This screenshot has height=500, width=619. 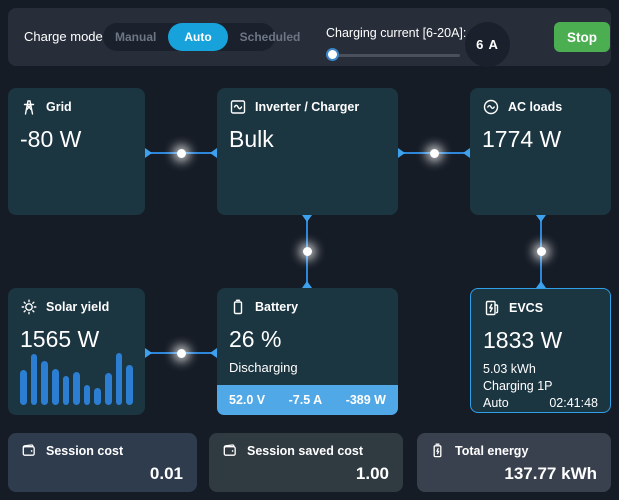 I want to click on battery-panel-title: Battery, so click(x=277, y=307).